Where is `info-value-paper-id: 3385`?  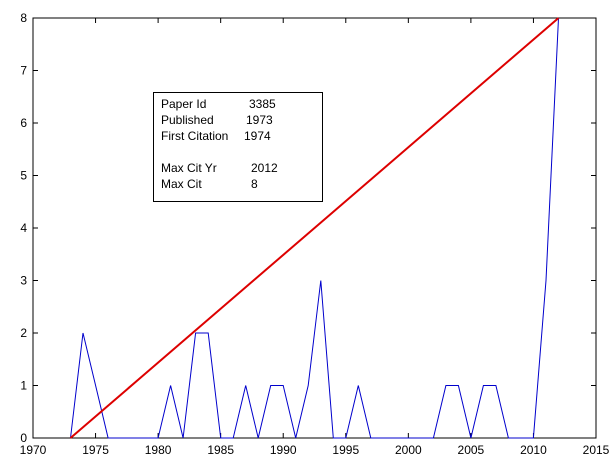 info-value-paper-id: 3385 is located at coordinates (262, 104).